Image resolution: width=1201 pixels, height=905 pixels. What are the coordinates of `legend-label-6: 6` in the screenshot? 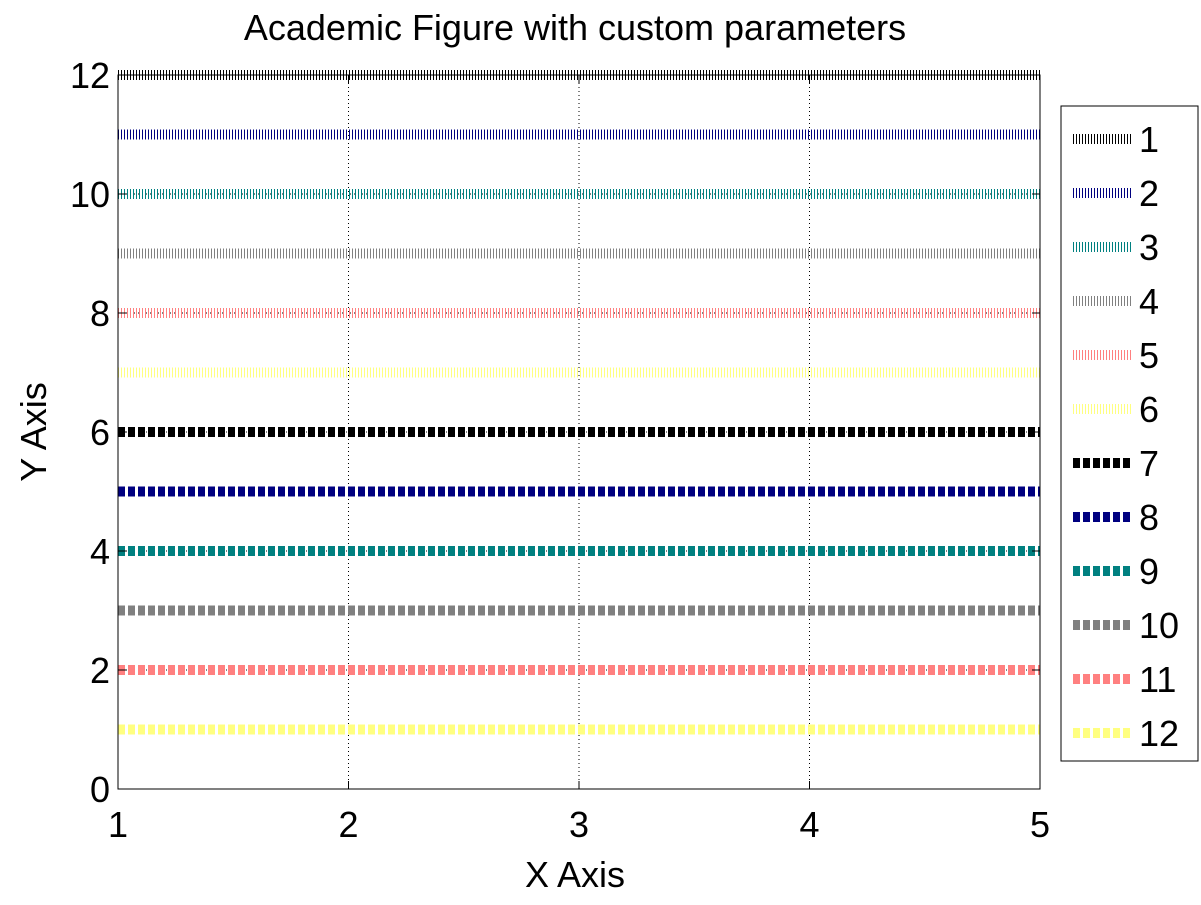 It's located at (1149, 409).